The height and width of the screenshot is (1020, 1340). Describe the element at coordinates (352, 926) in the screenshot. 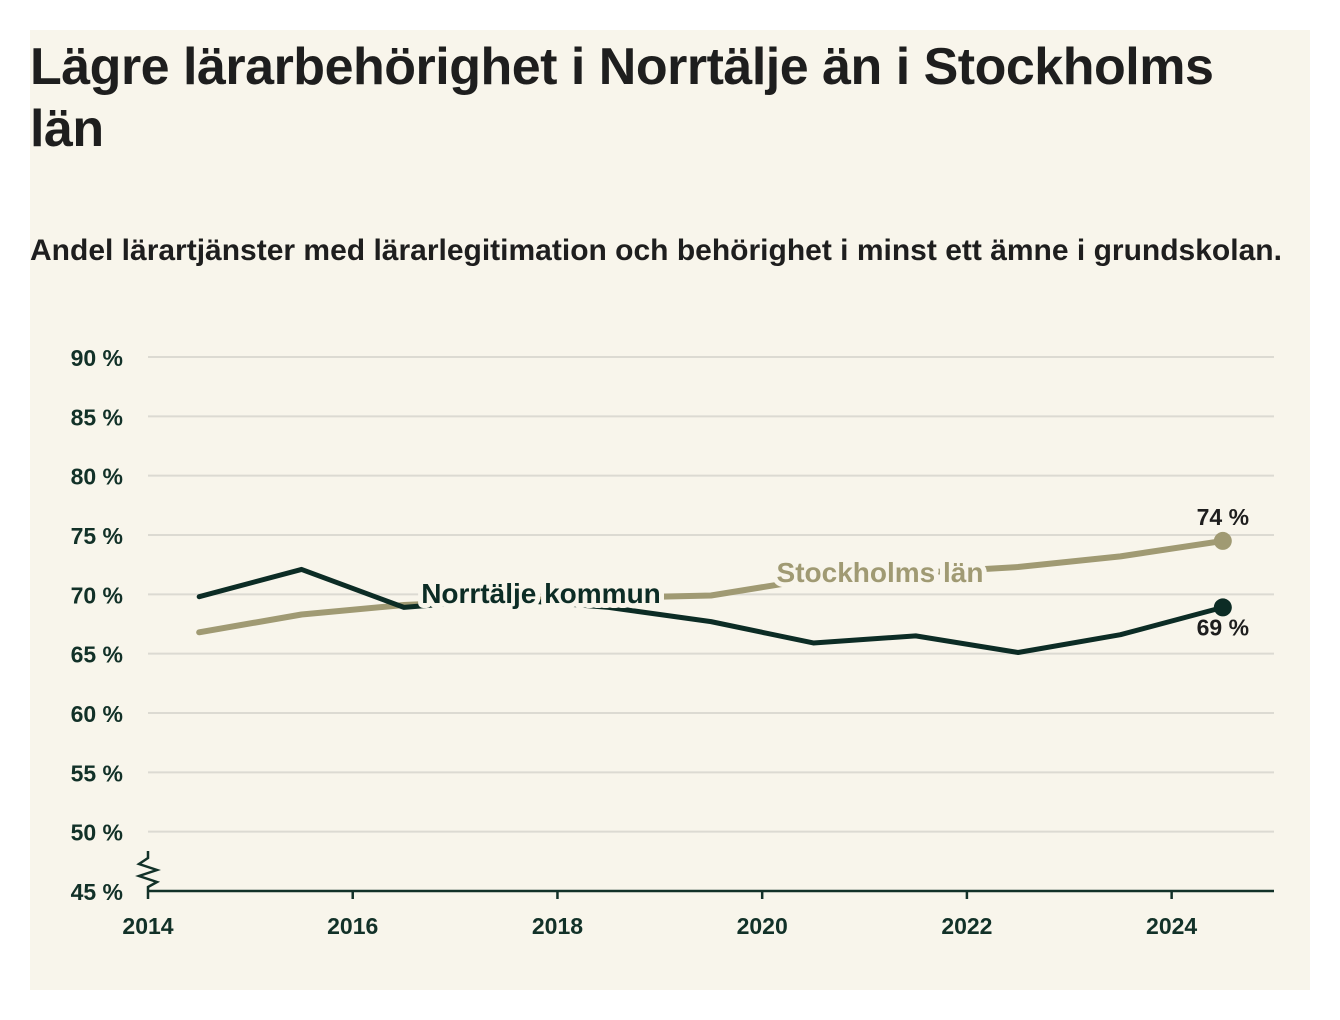

I see `x-tick-label: 2016` at that location.